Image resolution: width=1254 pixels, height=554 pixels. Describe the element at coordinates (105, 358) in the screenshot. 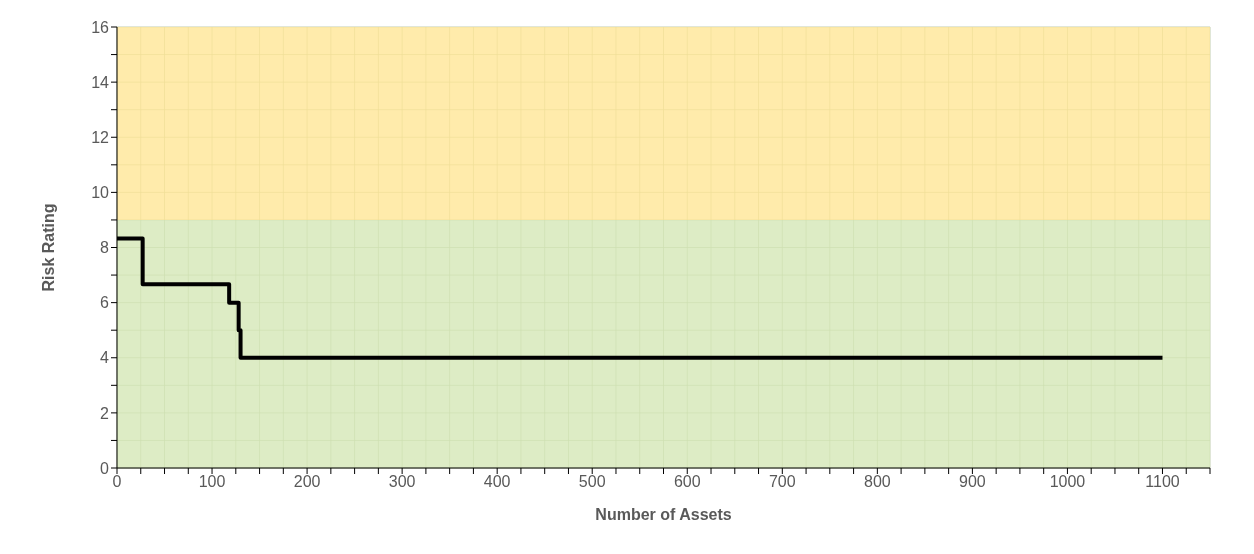

I see `y-tick-label: 4` at that location.